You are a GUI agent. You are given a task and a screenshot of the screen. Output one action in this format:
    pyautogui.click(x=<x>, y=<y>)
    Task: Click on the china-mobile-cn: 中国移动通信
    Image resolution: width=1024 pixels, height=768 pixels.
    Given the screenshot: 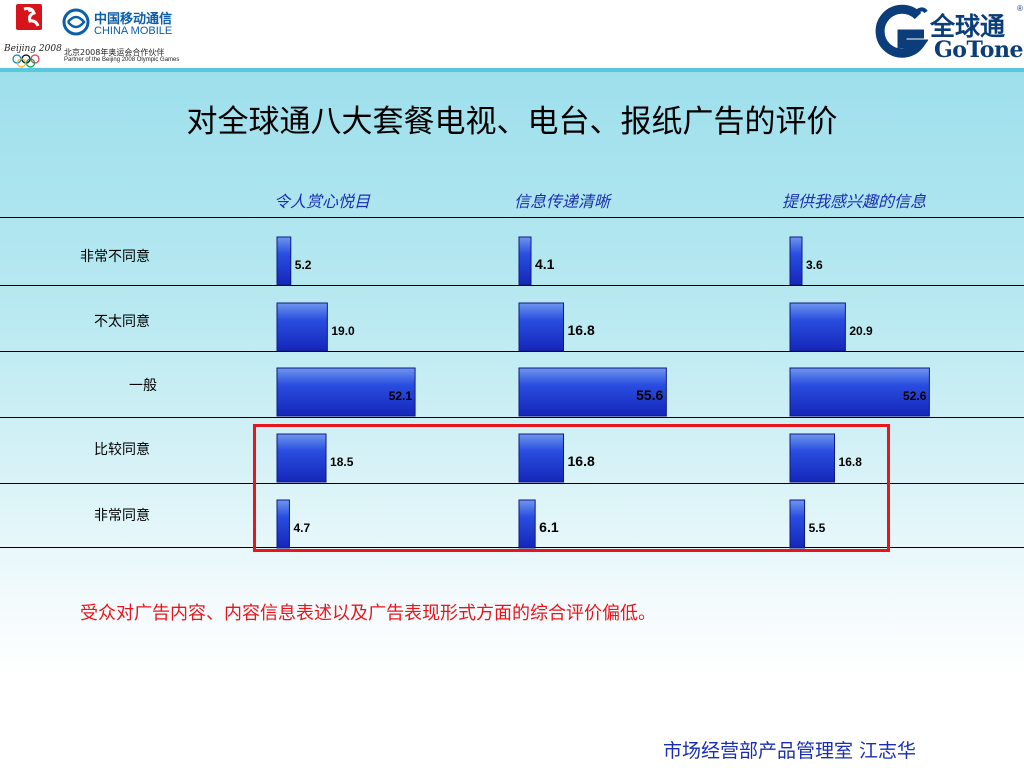 What is the action you would take?
    pyautogui.click(x=133, y=19)
    